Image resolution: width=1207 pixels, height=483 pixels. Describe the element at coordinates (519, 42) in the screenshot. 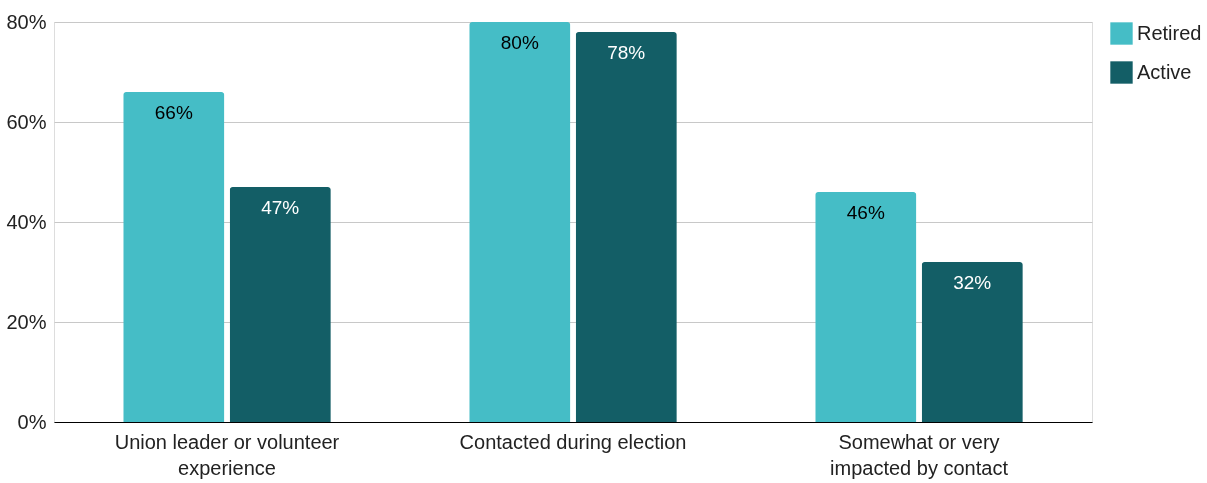

I see `data-label: 80%` at that location.